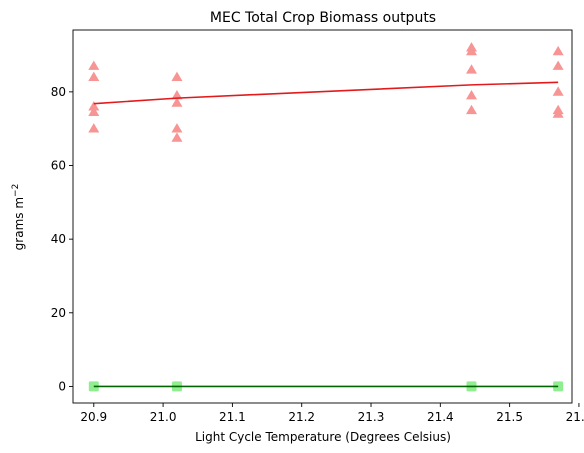  Describe the element at coordinates (58, 92) in the screenshot. I see `y-tick-label-4: 80` at that location.